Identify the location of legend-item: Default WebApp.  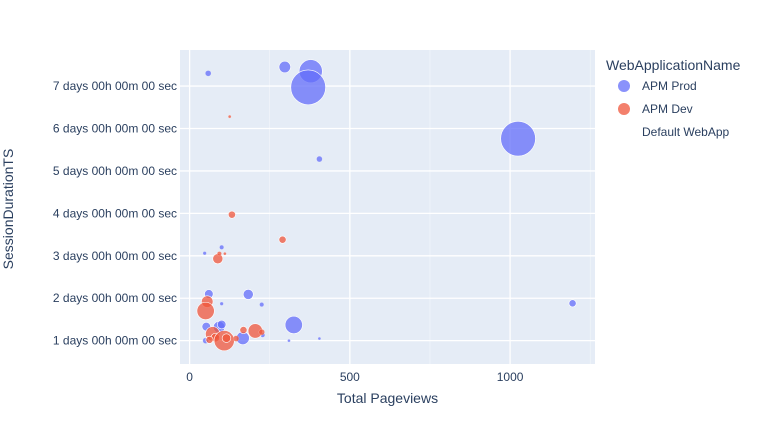
(685, 132).